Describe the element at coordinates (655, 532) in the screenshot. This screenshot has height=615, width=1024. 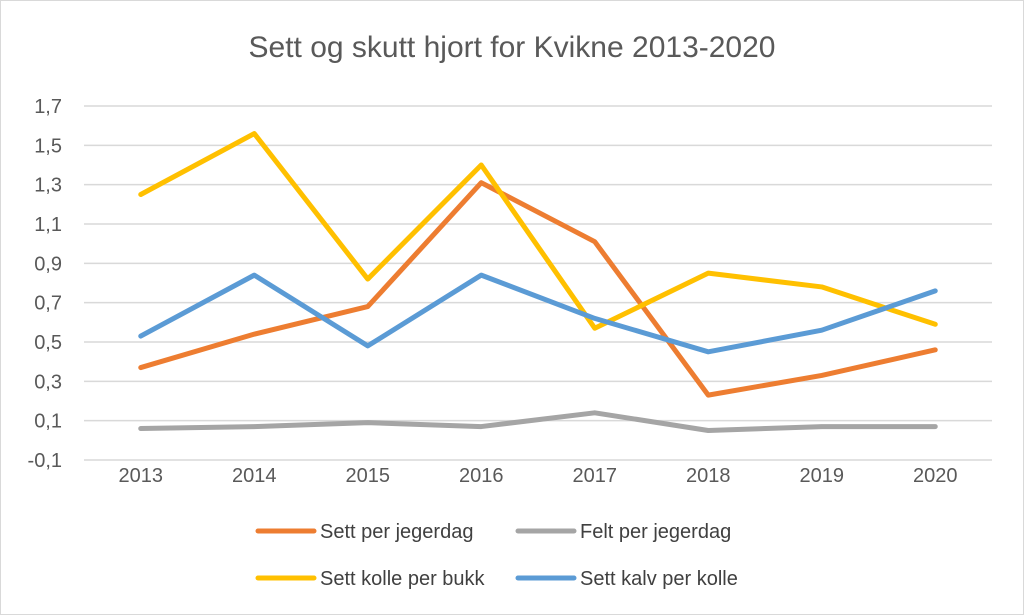
I see `legend-label: Felt per jegerdag` at that location.